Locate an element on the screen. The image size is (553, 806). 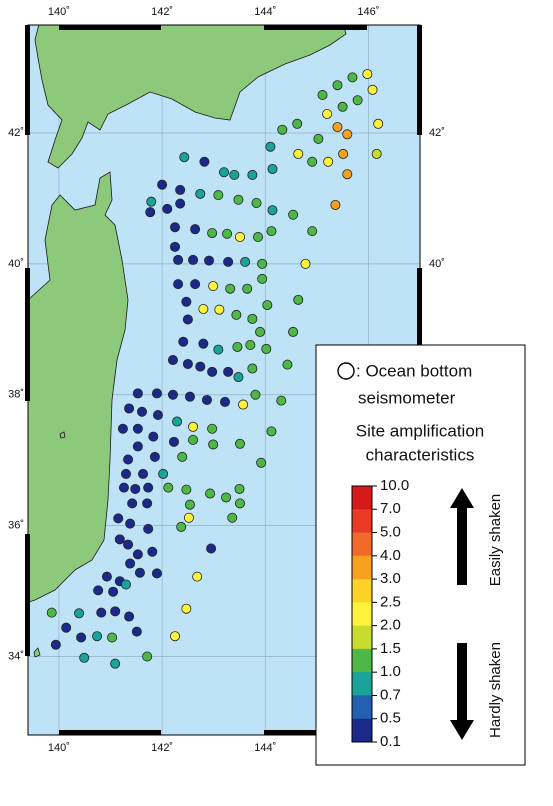
islet is located at coordinates (62, 435).